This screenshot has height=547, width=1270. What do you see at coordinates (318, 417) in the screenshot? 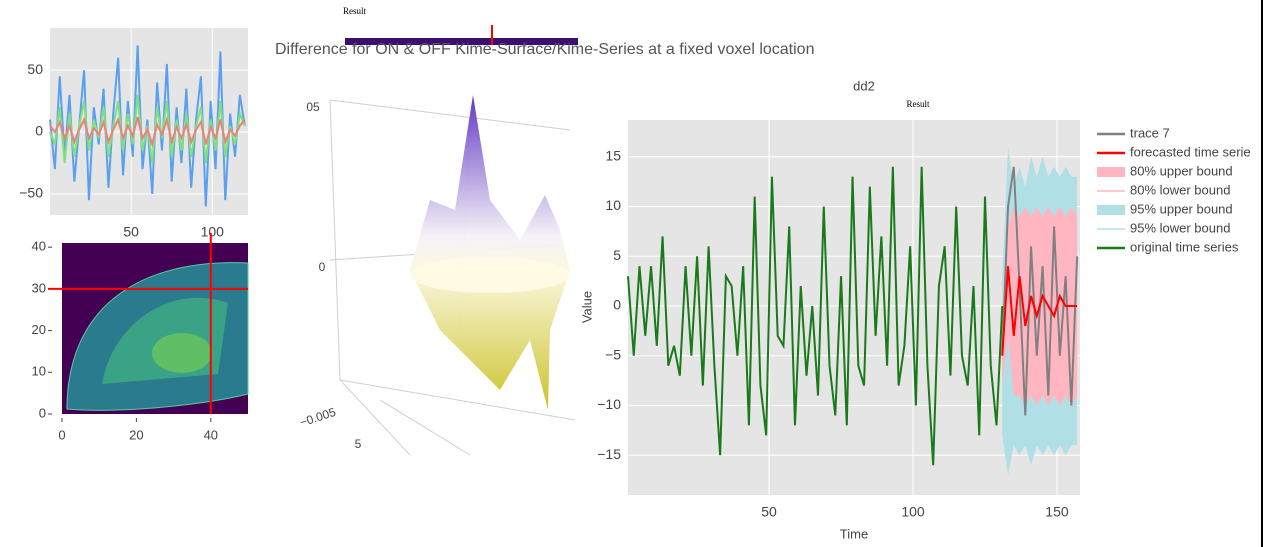
I see `z-tick-label: −0.005` at bounding box center [318, 417].